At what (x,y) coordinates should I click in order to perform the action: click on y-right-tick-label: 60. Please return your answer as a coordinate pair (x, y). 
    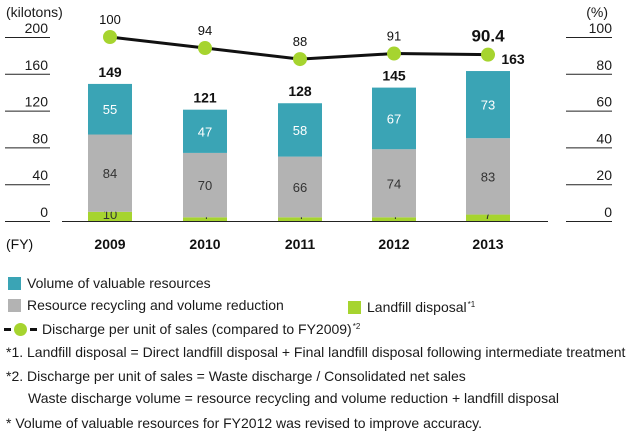
    Looking at the image, I should click on (604, 102).